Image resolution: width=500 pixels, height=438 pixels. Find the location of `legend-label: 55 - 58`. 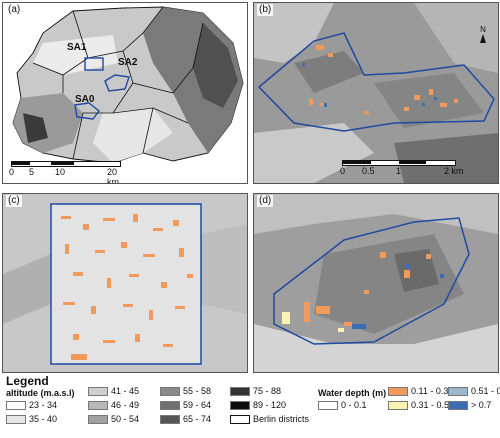

legend-label: 55 - 58 is located at coordinates (197, 391).